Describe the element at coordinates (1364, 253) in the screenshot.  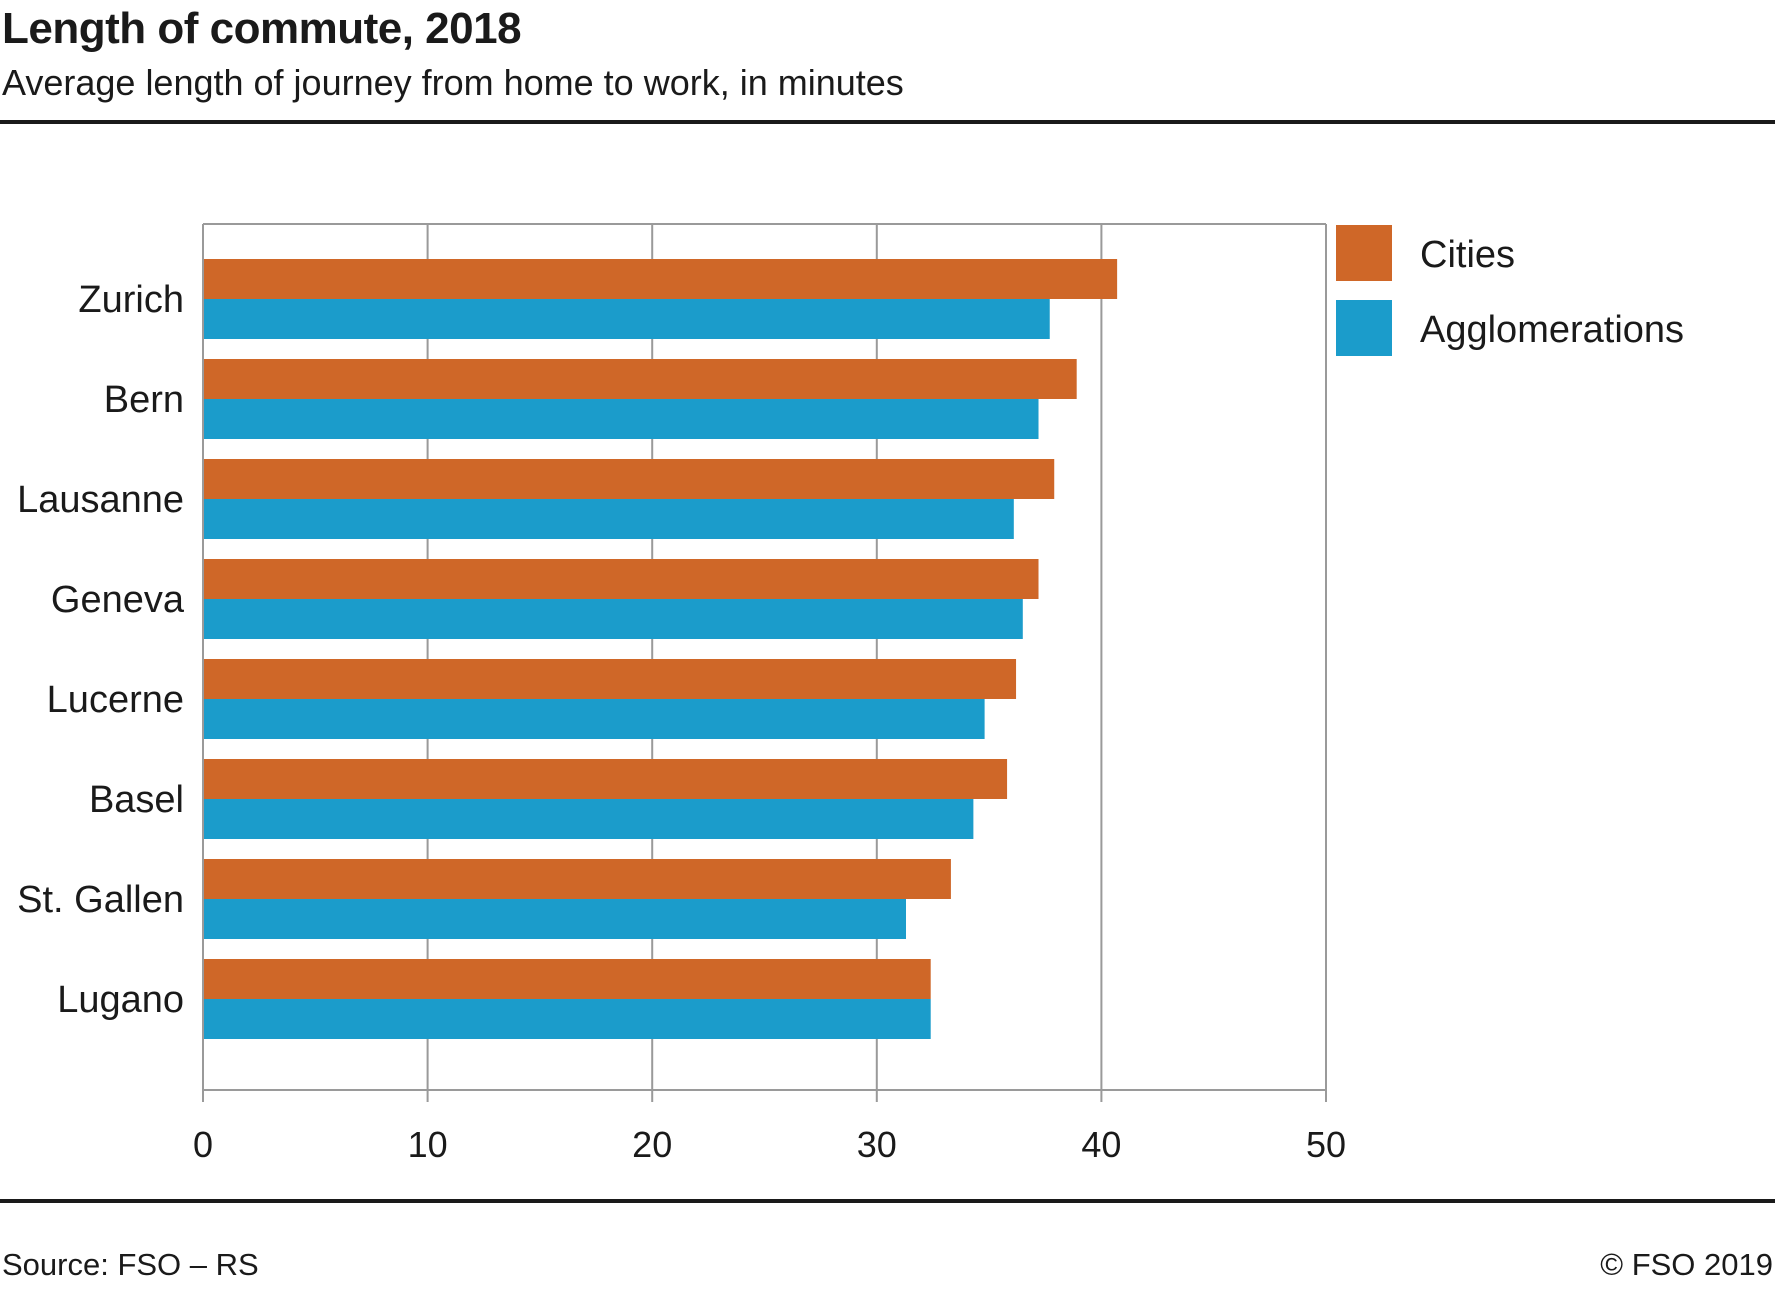
I see `legend-swatch-cities` at that location.